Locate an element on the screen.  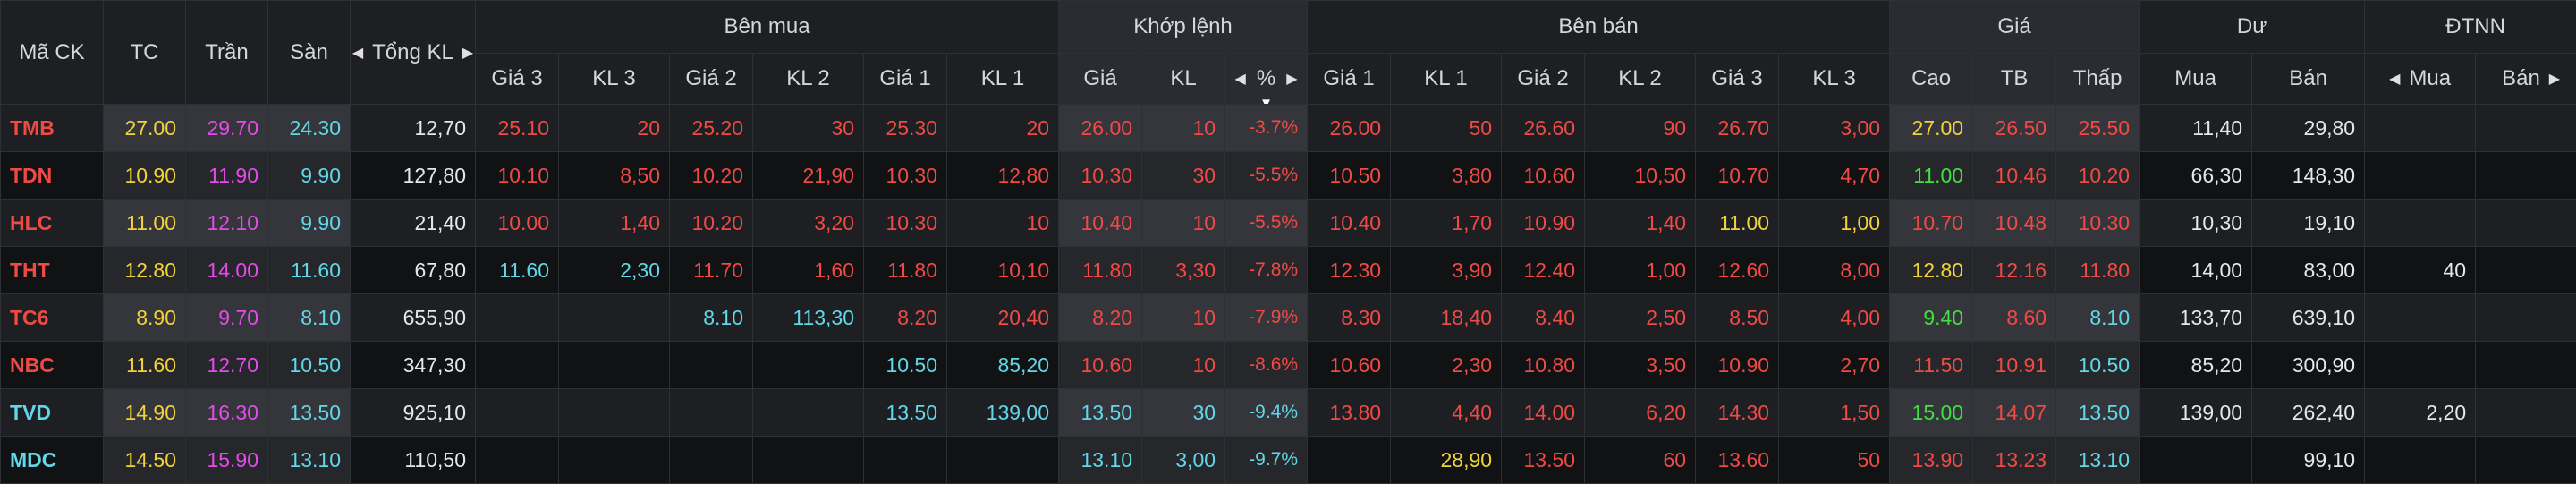
bid-volume-1-cell: 139,00 is located at coordinates (1003, 413).